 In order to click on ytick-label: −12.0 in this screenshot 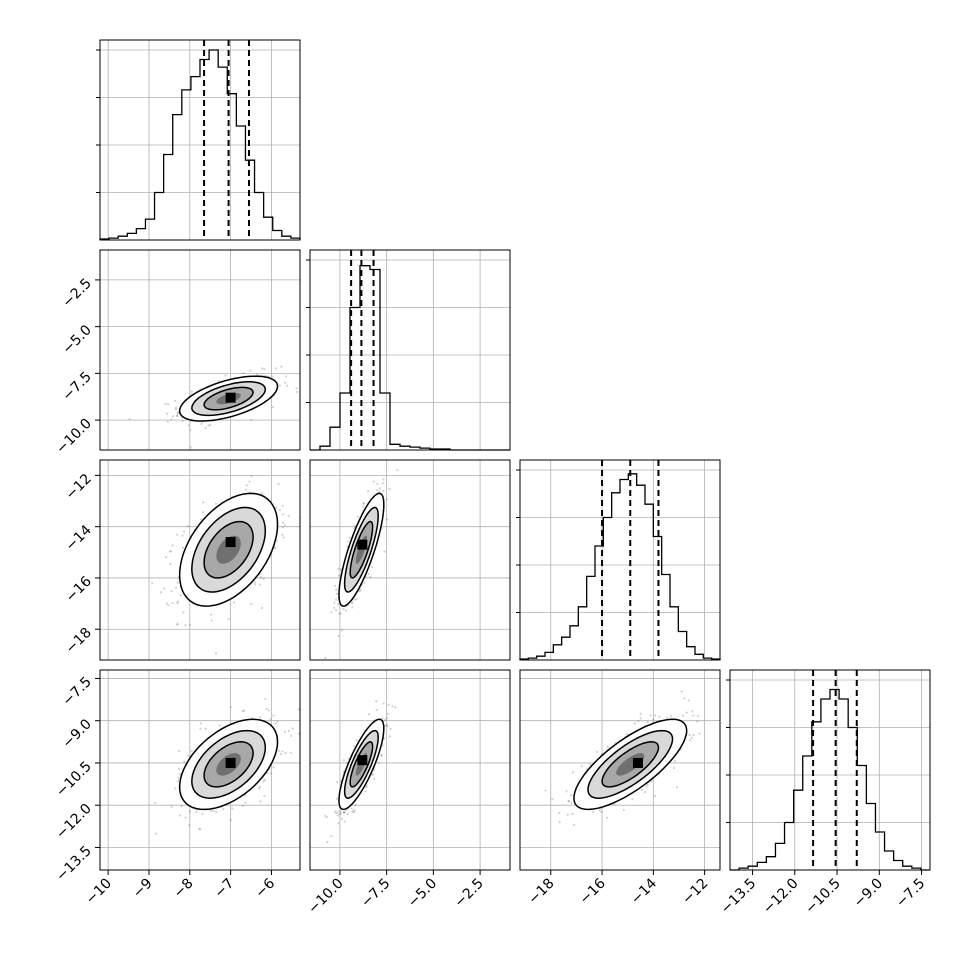, I will do `click(74, 822)`.